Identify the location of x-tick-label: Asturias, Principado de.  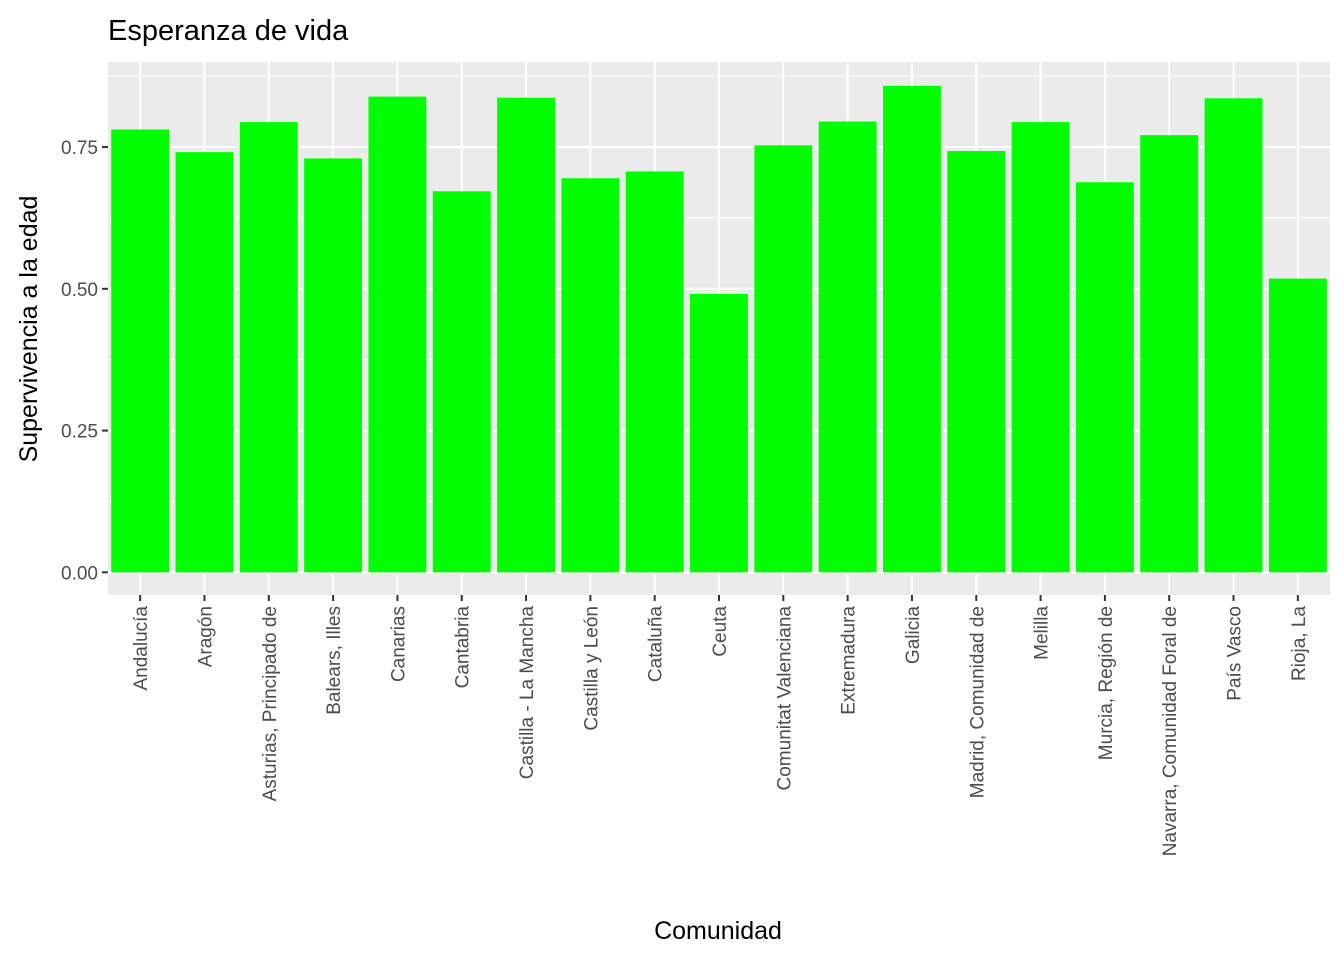
(270, 703).